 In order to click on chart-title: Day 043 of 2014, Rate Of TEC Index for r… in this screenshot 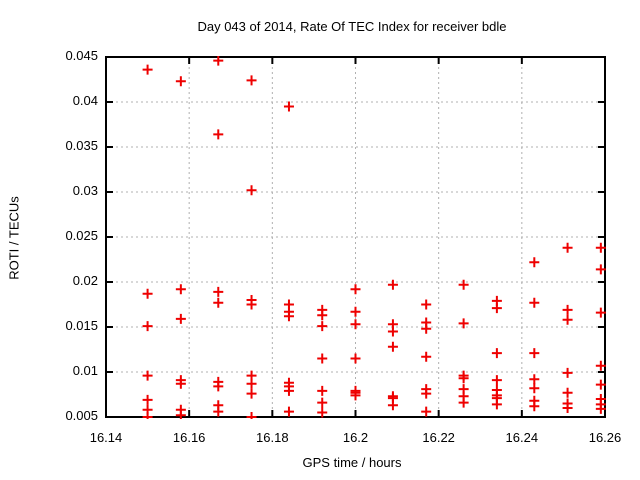, I will do `click(352, 26)`.